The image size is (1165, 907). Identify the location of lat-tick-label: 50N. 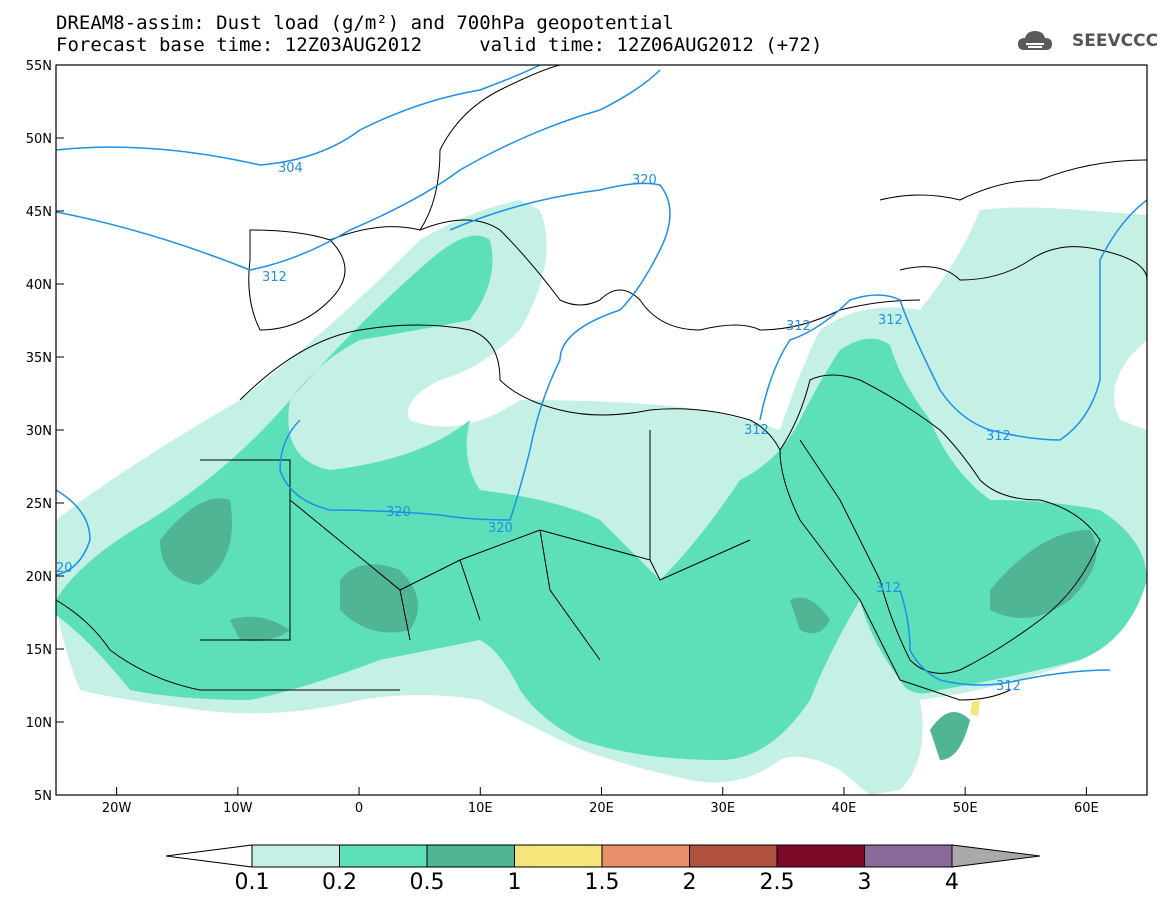
(39, 139).